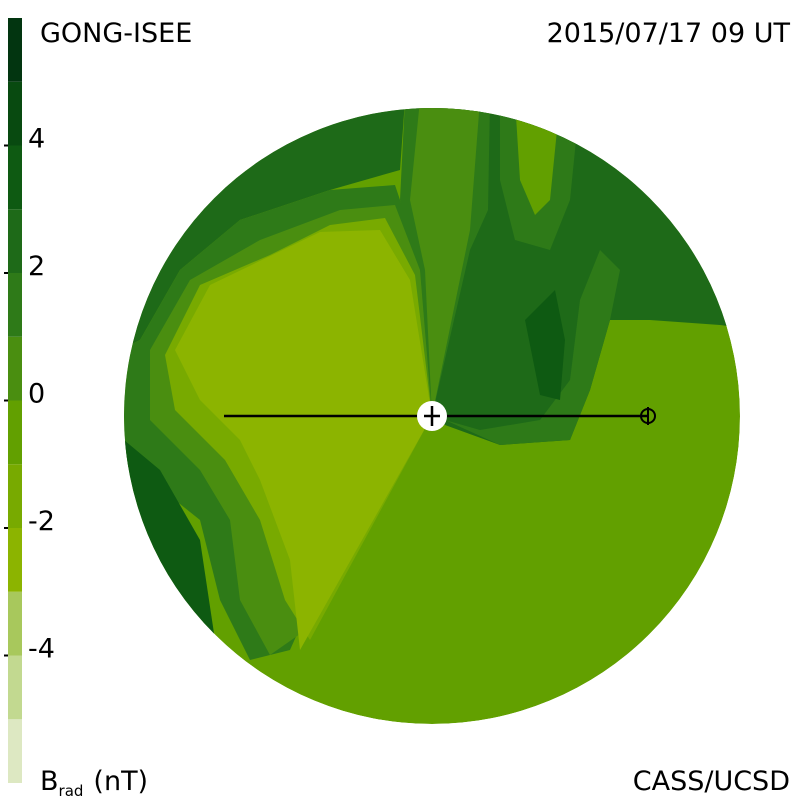 The height and width of the screenshot is (804, 800). I want to click on region-lobe, so click(393, 438).